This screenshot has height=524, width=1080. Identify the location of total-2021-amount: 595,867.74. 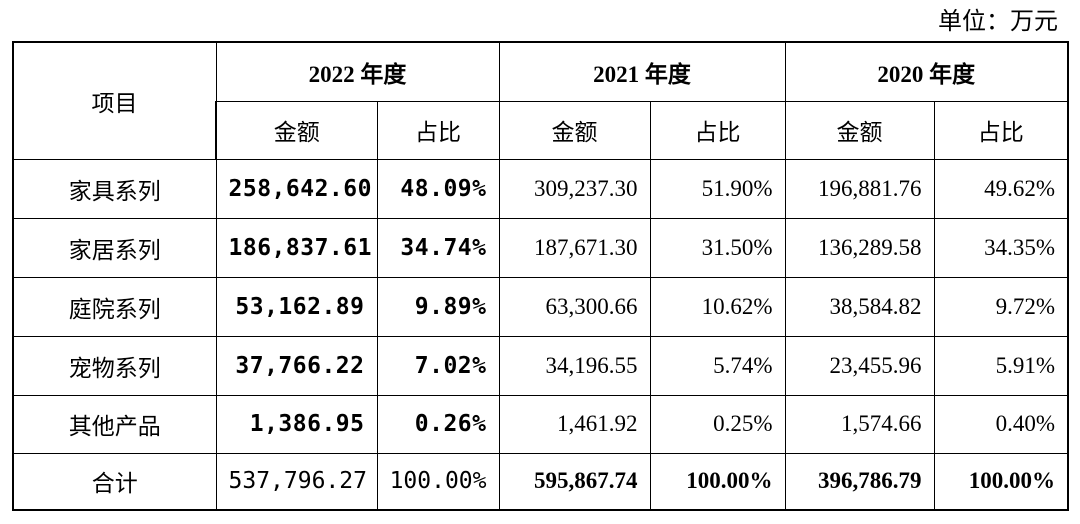
(574, 481).